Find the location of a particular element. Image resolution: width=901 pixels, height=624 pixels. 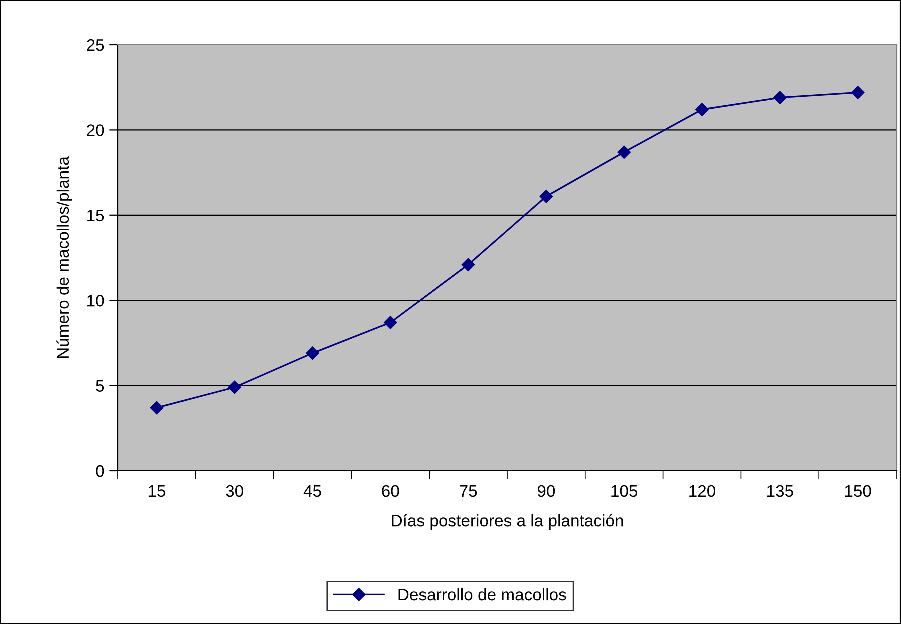

x-tick-label: 120 is located at coordinates (703, 491).